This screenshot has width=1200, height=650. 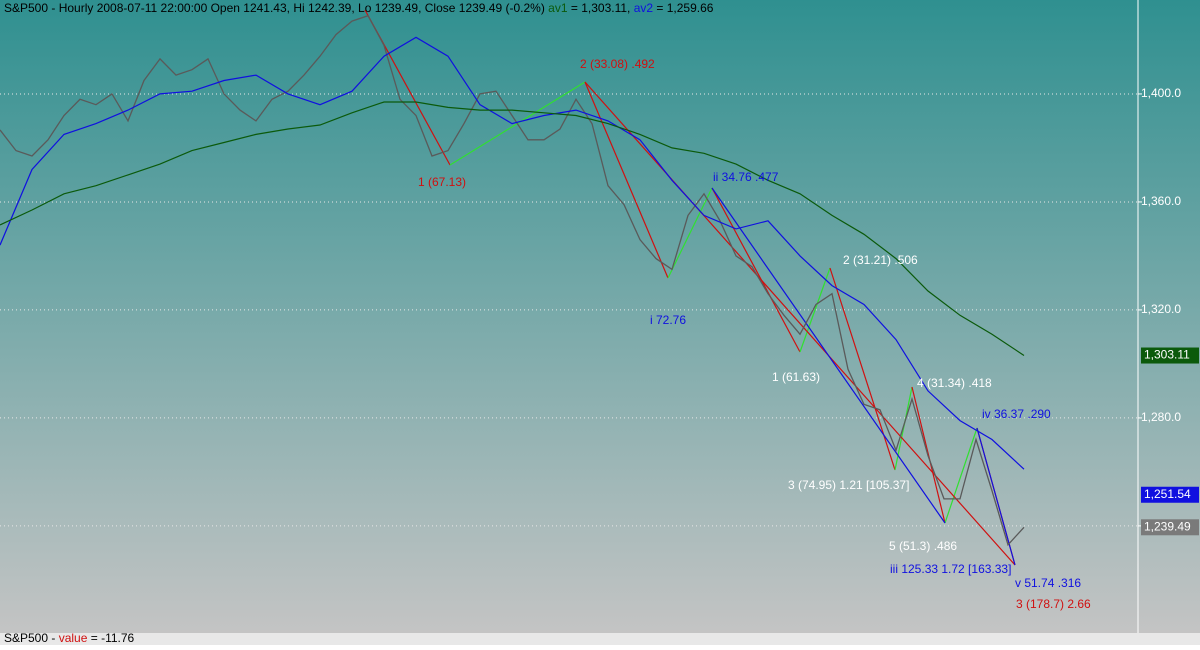 I want to click on wave-label: ii 34.76 .477, so click(x=746, y=177).